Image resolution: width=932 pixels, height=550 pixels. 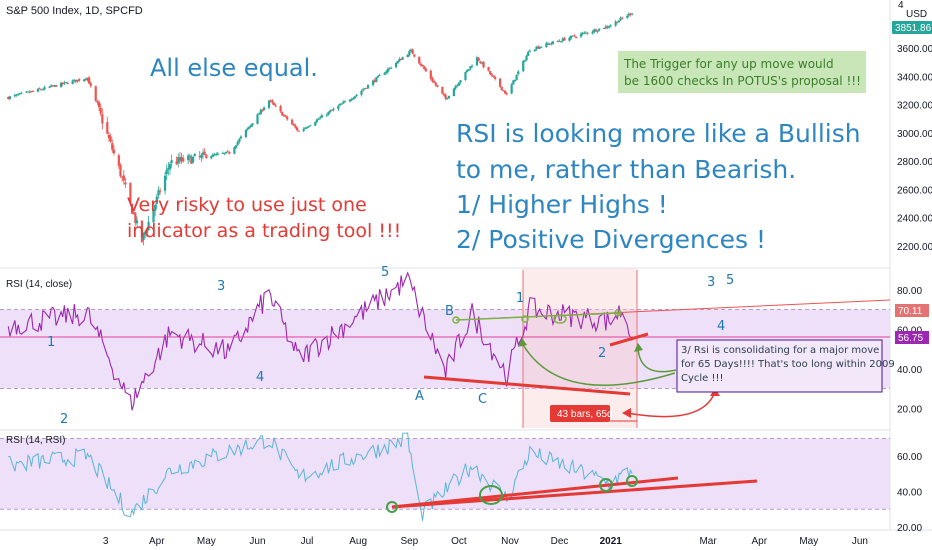 What do you see at coordinates (909, 457) in the screenshot?
I see `rsi2-tick-label-2: 60.00` at bounding box center [909, 457].